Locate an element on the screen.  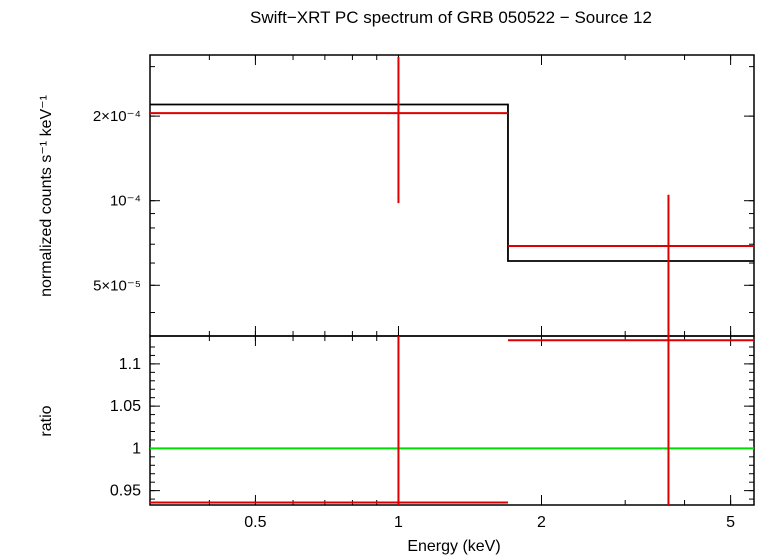
y-tick-label: 0.95 is located at coordinates (125, 491).